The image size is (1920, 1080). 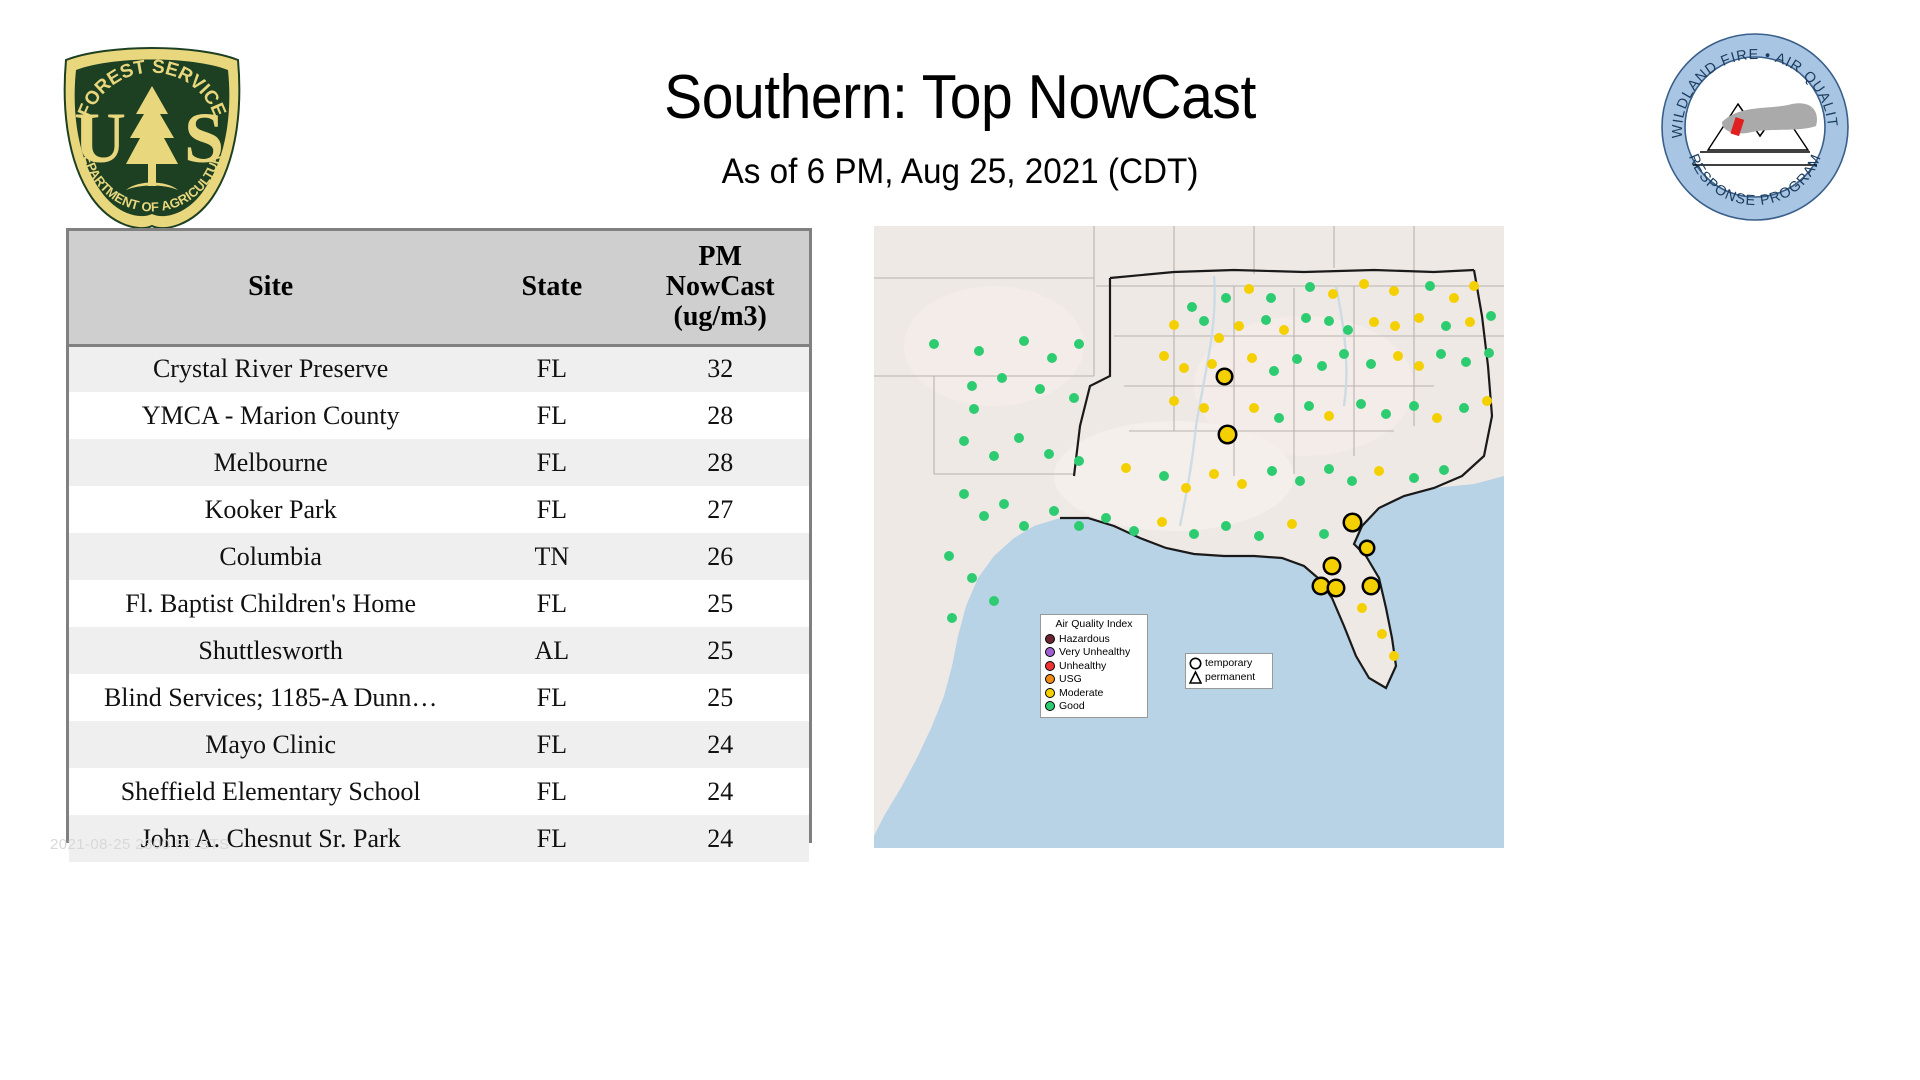 What do you see at coordinates (439, 462) in the screenshot?
I see `table-row: Melbourne FL 28` at bounding box center [439, 462].